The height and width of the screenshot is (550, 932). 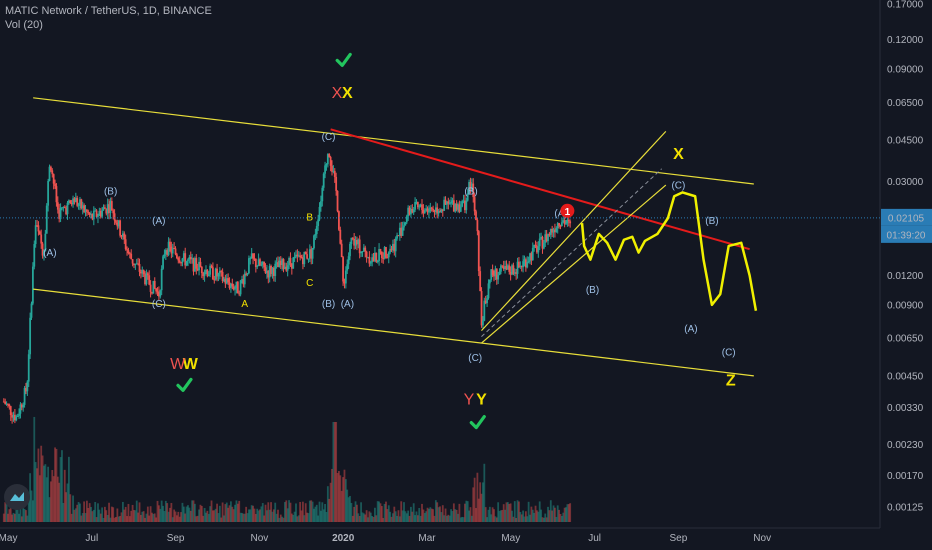 I want to click on channel-upper-line, so click(x=393, y=141).